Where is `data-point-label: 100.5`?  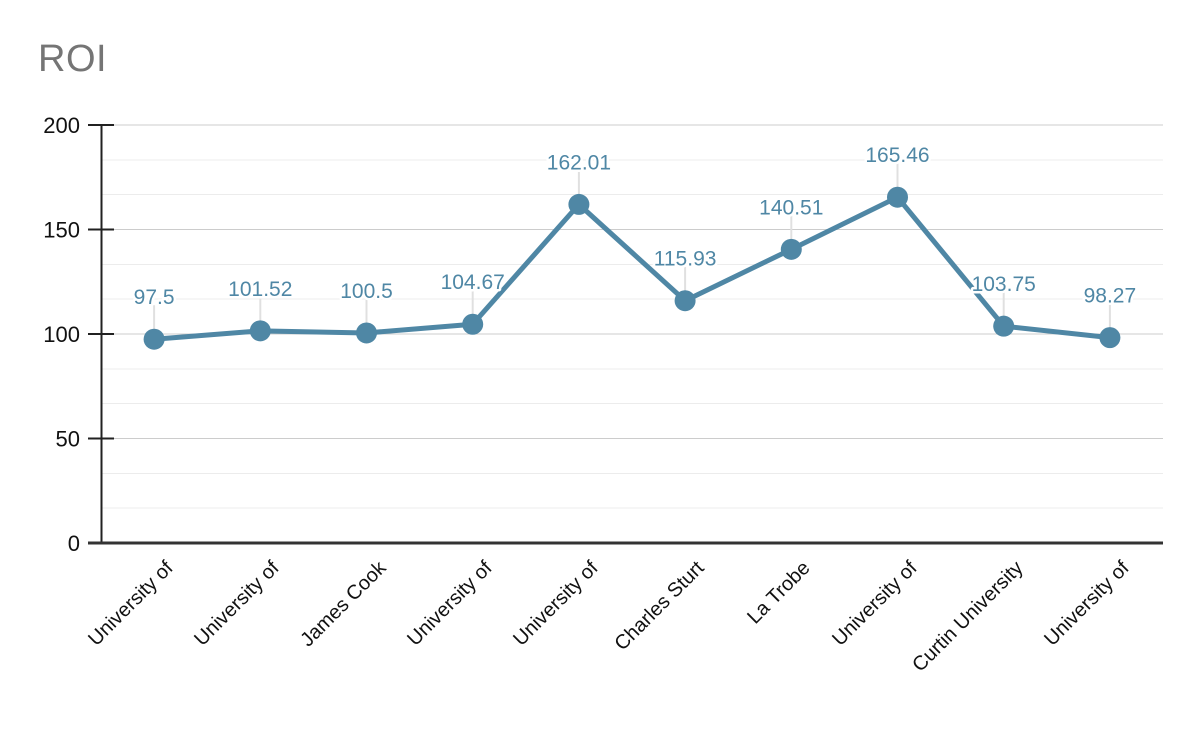
data-point-label: 100.5 is located at coordinates (366, 291).